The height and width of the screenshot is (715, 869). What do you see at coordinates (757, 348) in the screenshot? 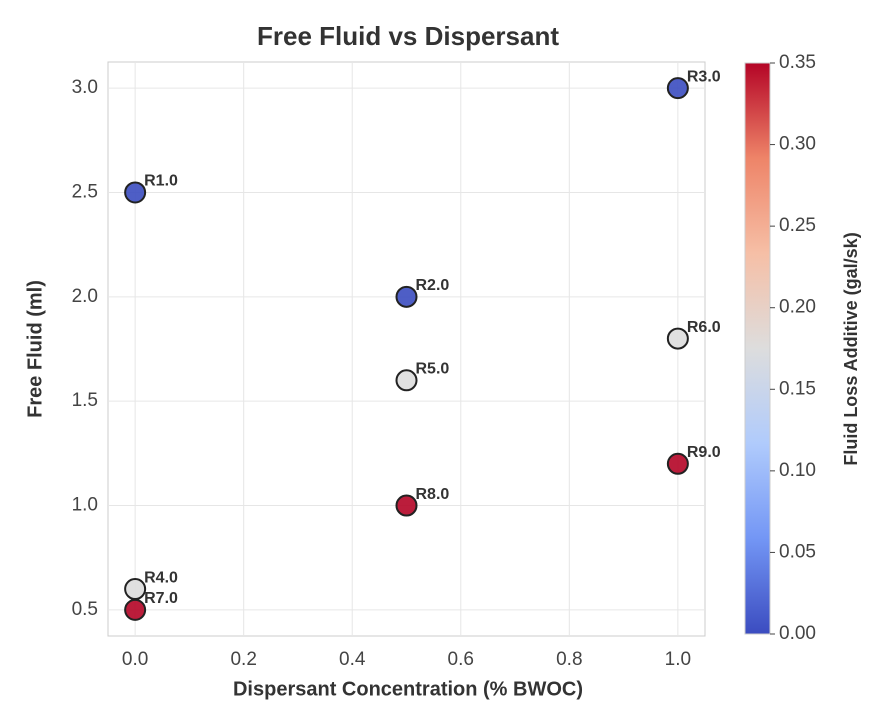
I see `colorbar` at bounding box center [757, 348].